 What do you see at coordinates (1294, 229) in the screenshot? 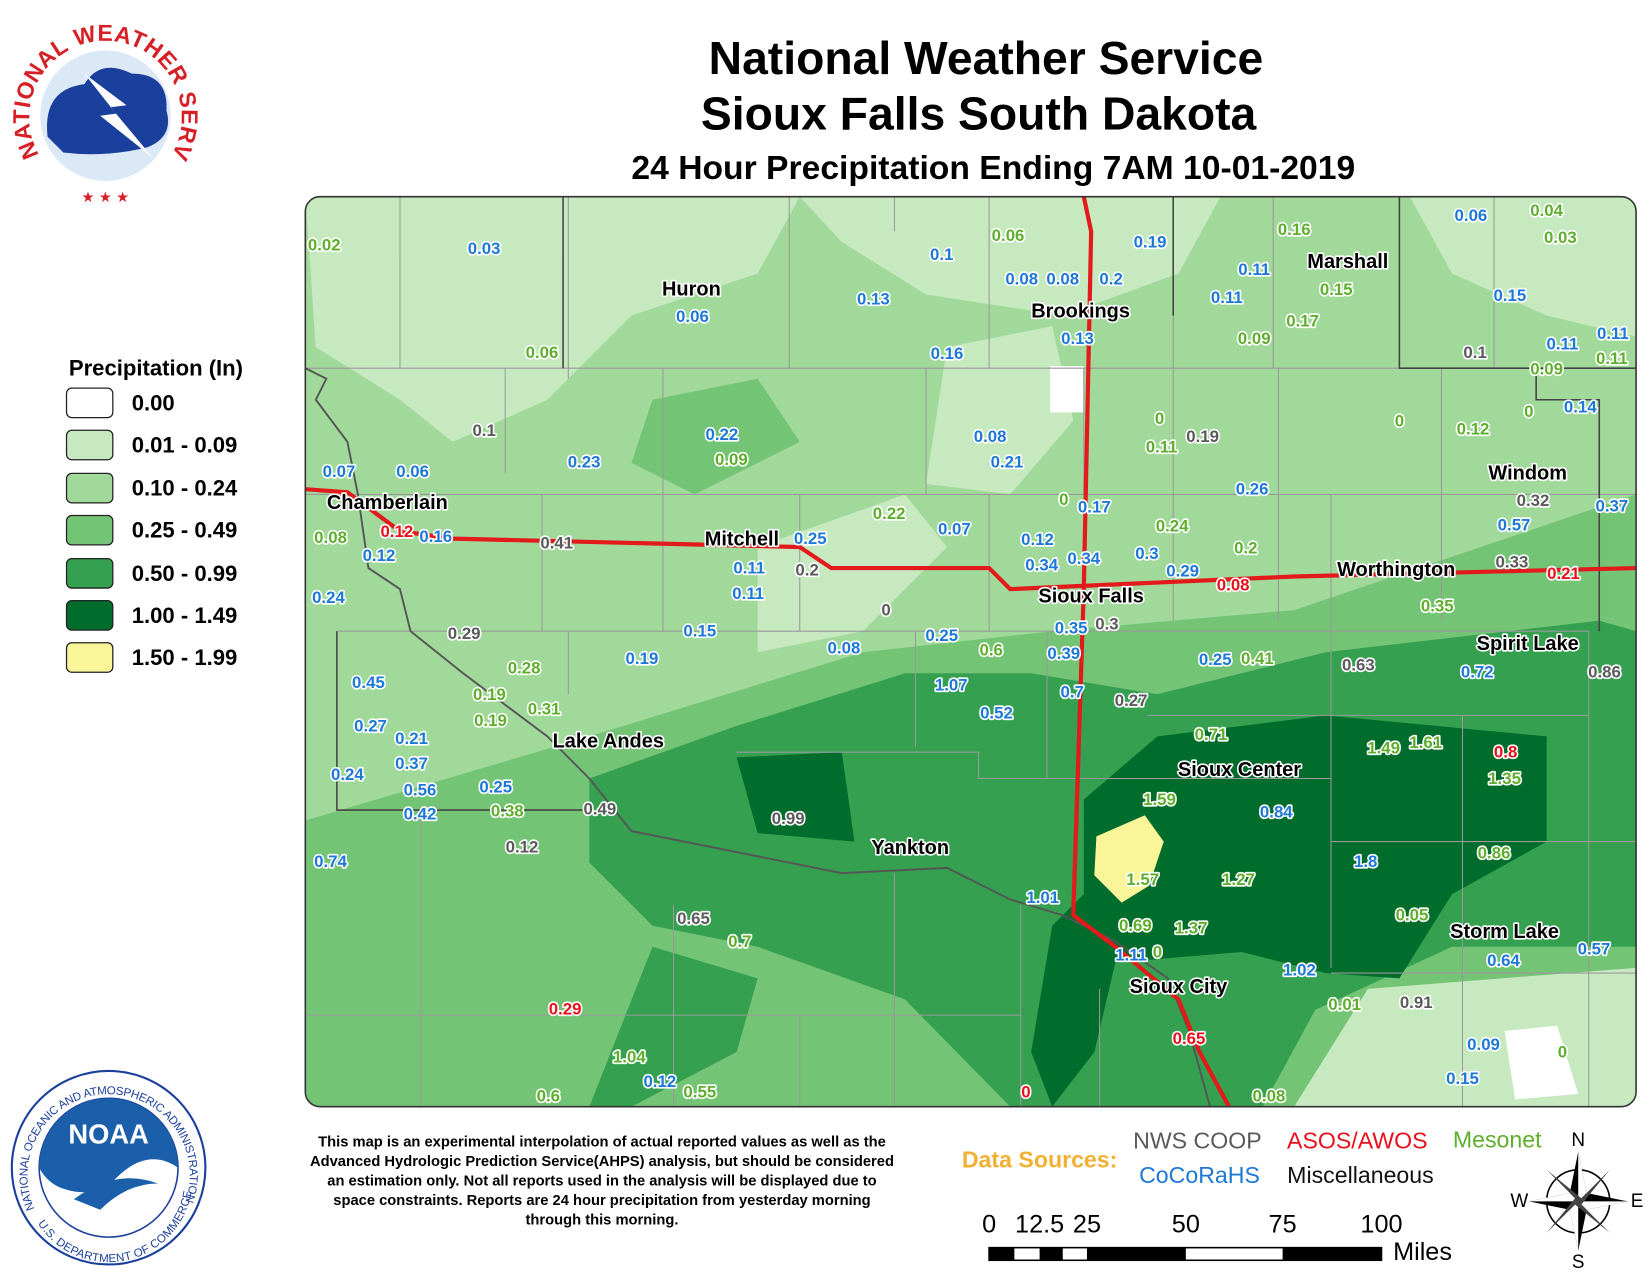
I see `report-value: 0.16` at bounding box center [1294, 229].